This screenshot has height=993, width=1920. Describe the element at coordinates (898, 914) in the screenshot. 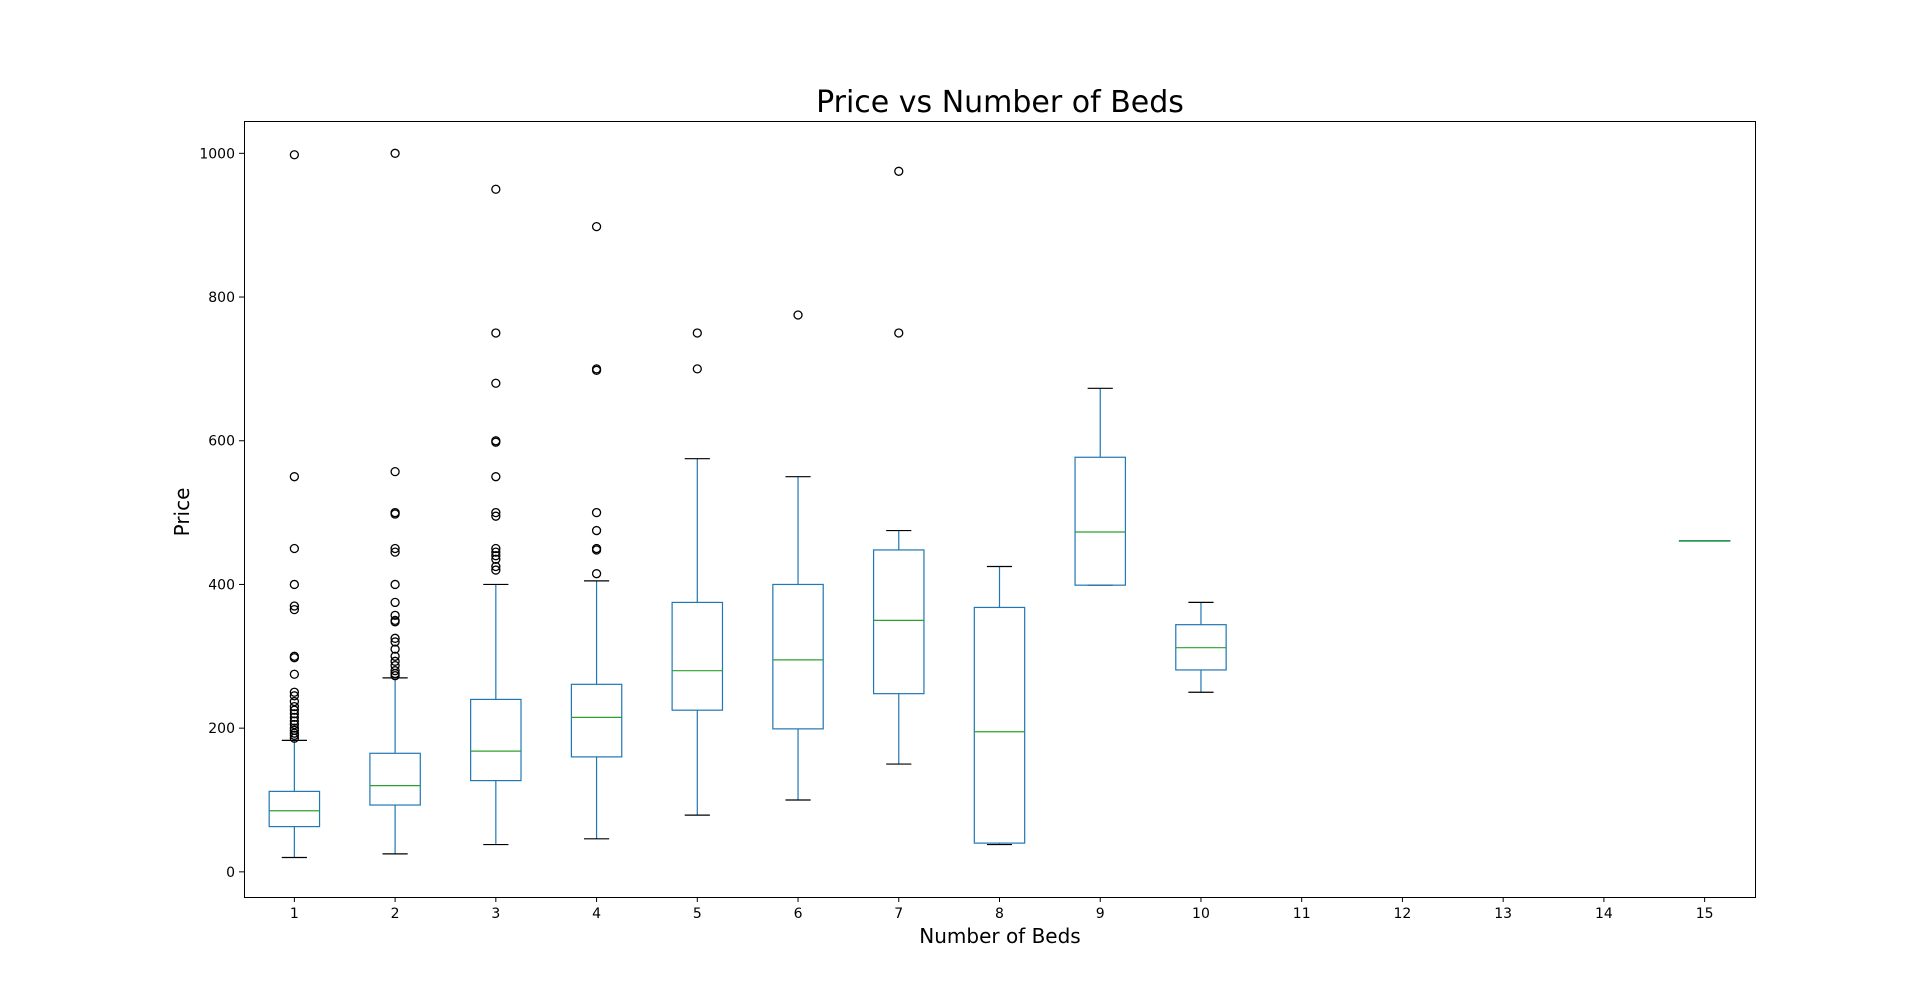

I see `x-tick-label: 7` at that location.